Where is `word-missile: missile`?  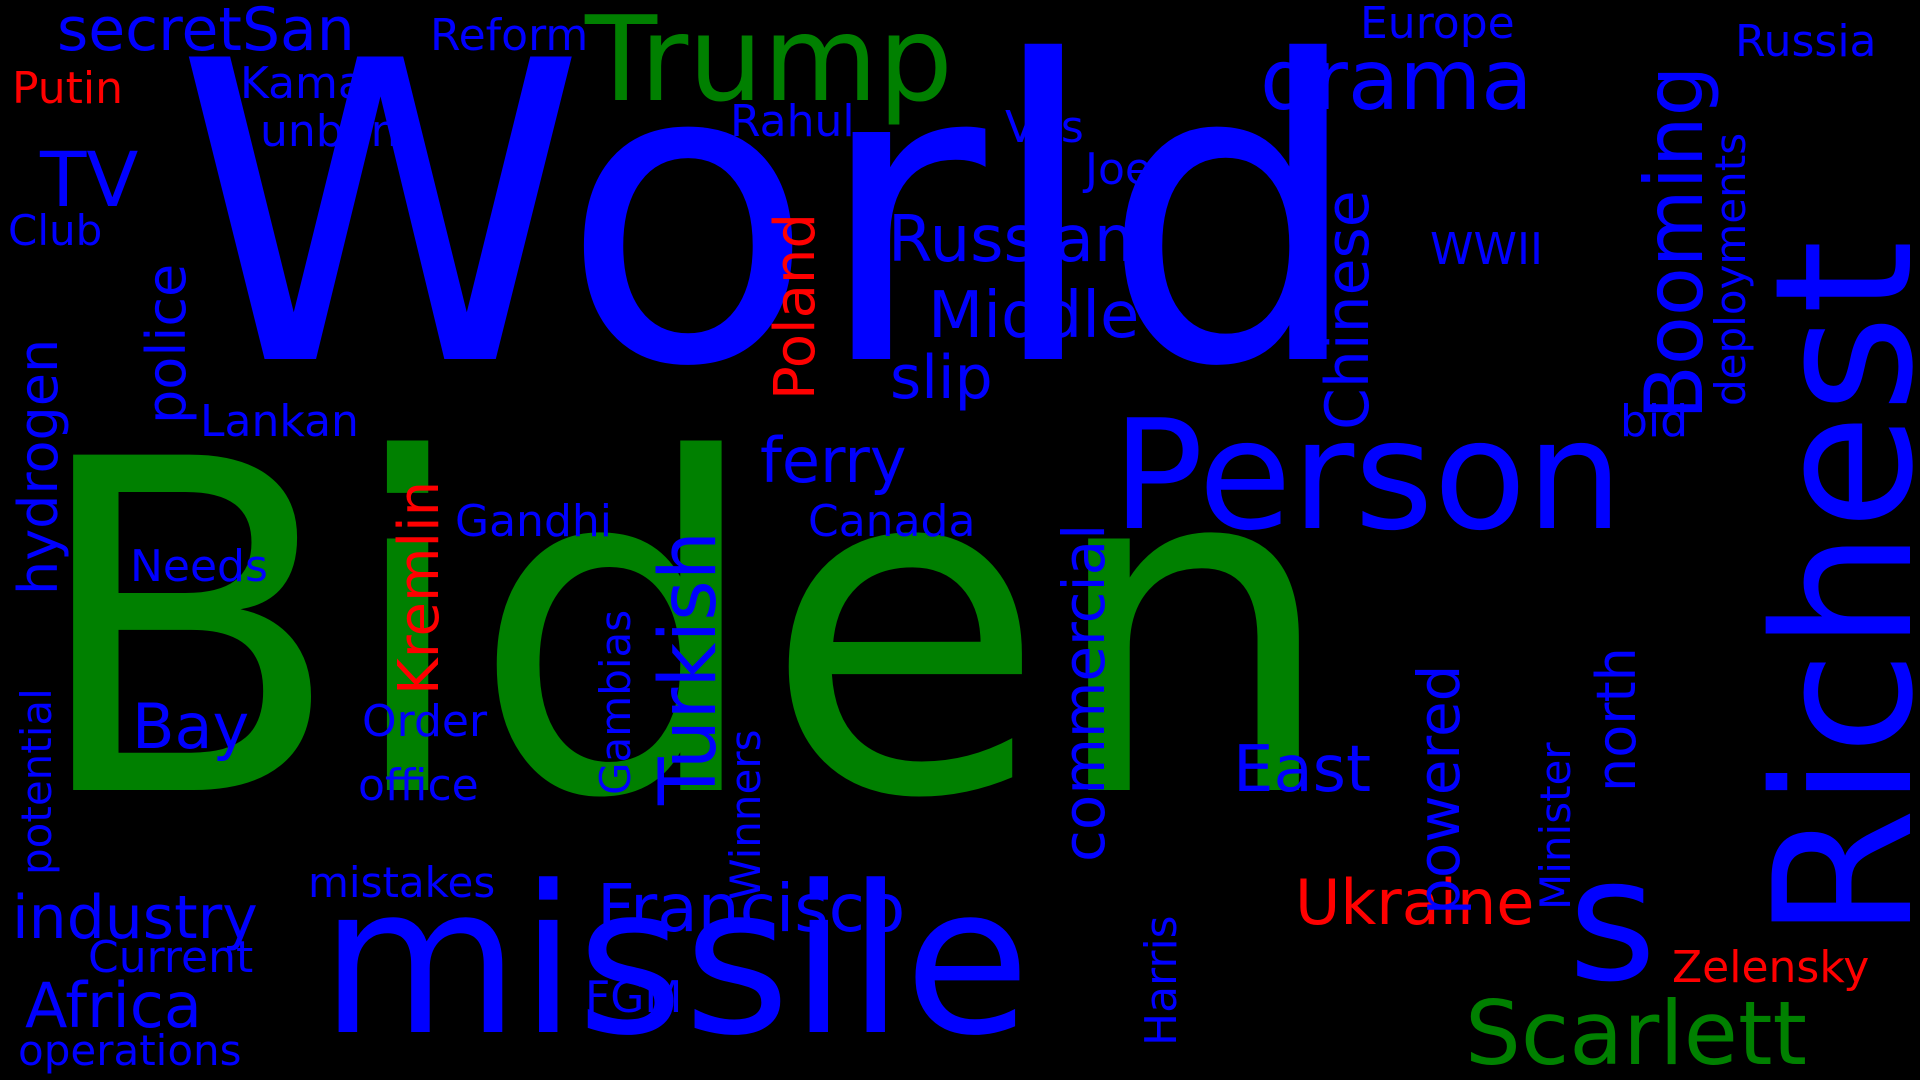
word-missile: missile is located at coordinates (675, 961).